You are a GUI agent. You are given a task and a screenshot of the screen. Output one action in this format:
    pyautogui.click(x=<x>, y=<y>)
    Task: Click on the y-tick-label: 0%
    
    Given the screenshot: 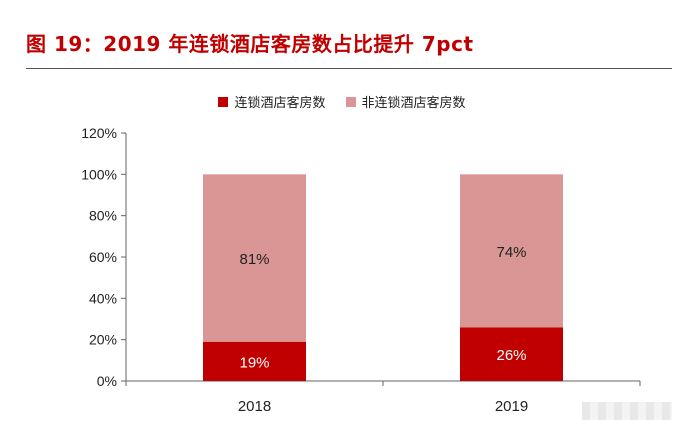 What is the action you would take?
    pyautogui.click(x=107, y=381)
    